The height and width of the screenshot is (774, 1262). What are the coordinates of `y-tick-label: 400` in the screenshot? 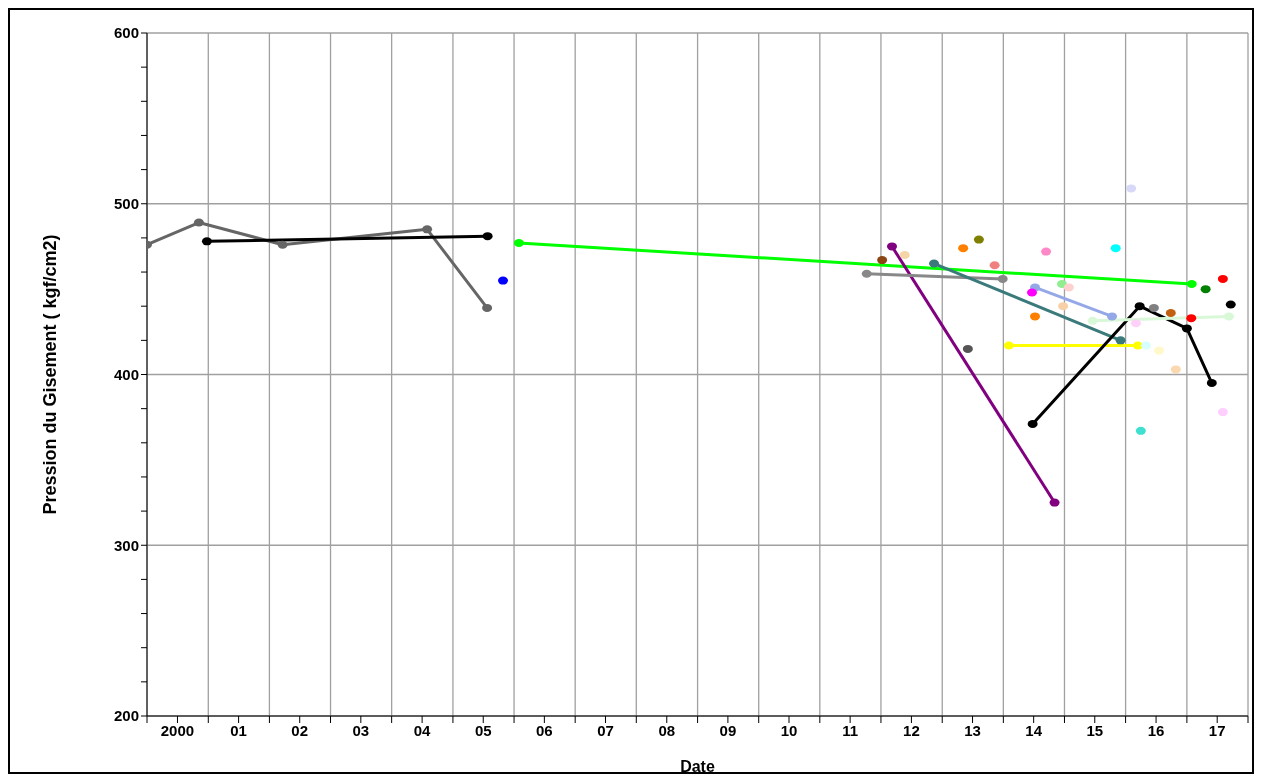 It's located at (126, 374).